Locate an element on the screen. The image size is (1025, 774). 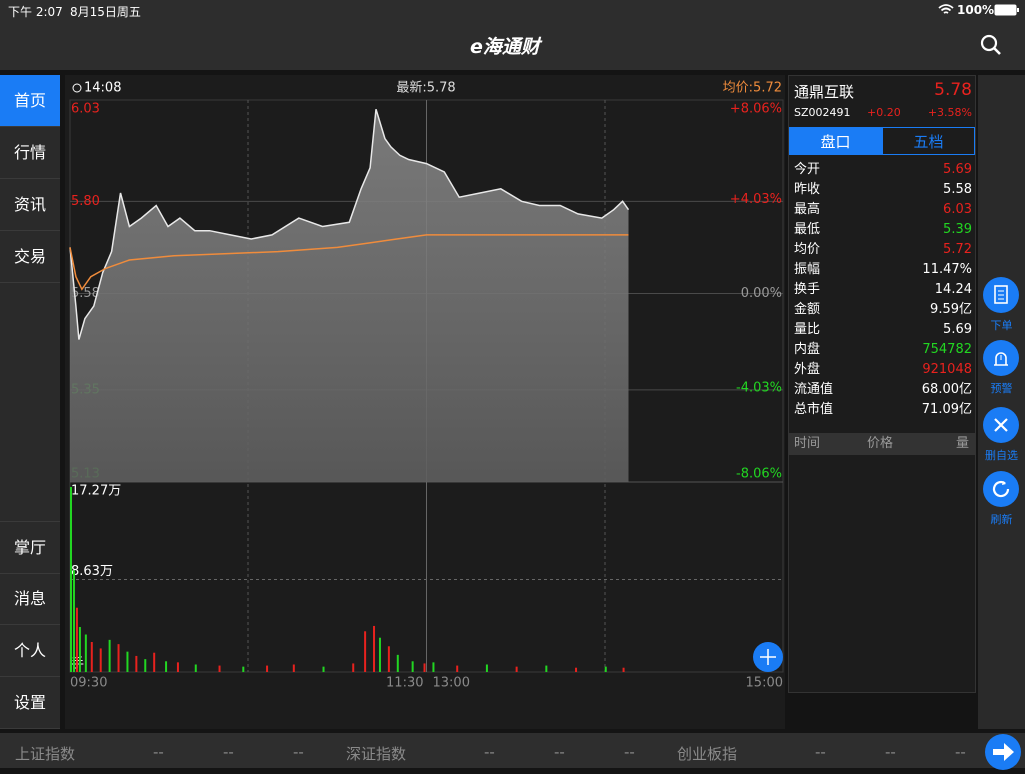
side-button: 刷新 is located at coordinates (1001, 498).